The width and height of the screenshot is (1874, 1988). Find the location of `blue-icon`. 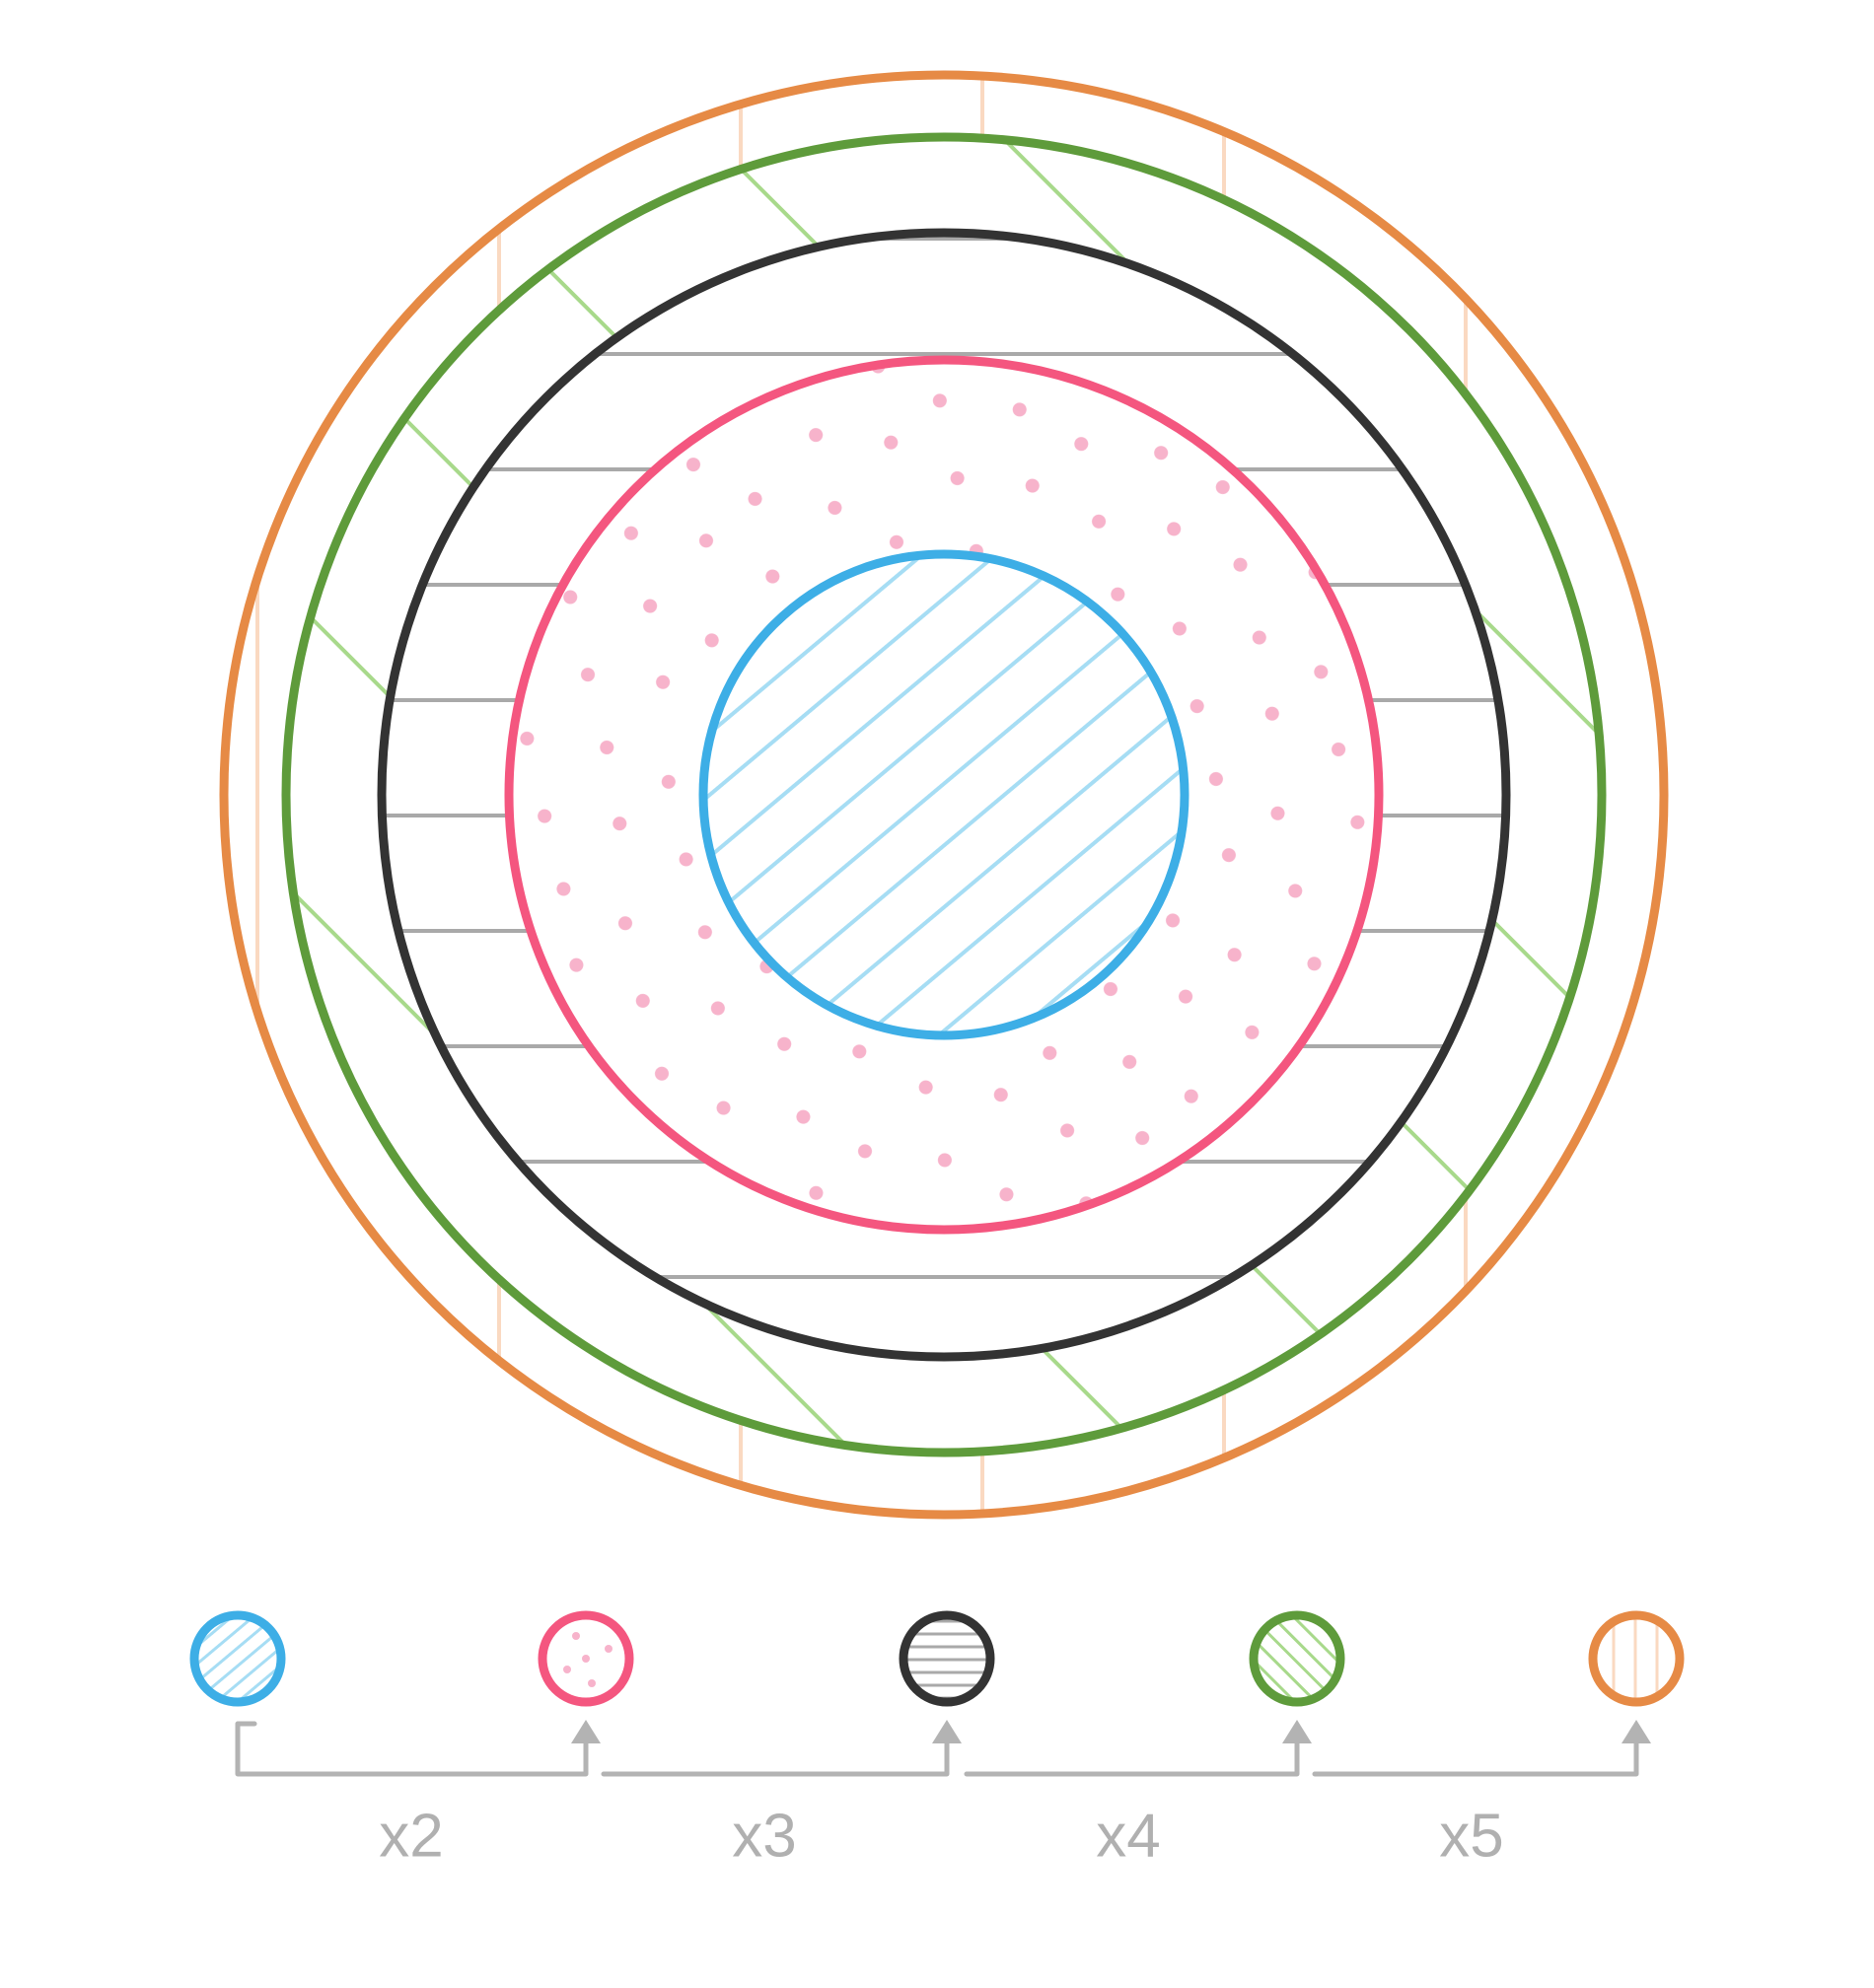

blue-icon is located at coordinates (237, 1658).